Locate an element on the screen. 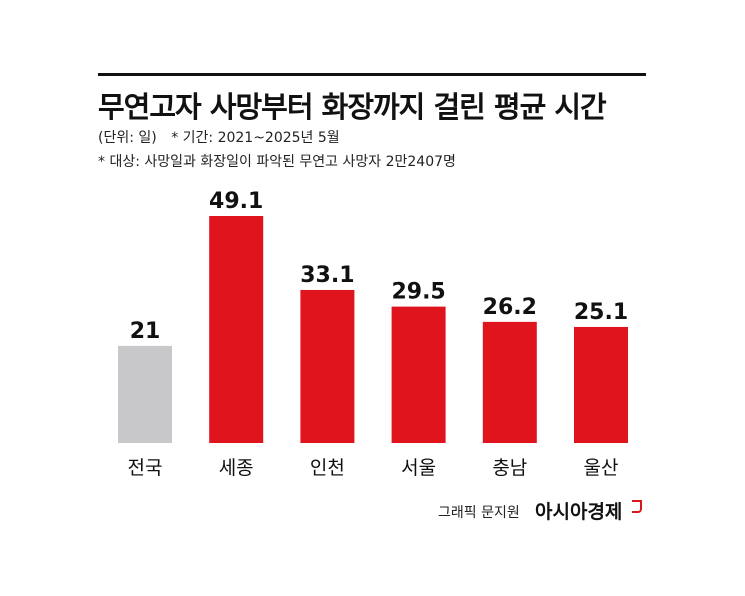 This screenshot has height=596, width=745. value-label-5: 25.1 is located at coordinates (601, 312).